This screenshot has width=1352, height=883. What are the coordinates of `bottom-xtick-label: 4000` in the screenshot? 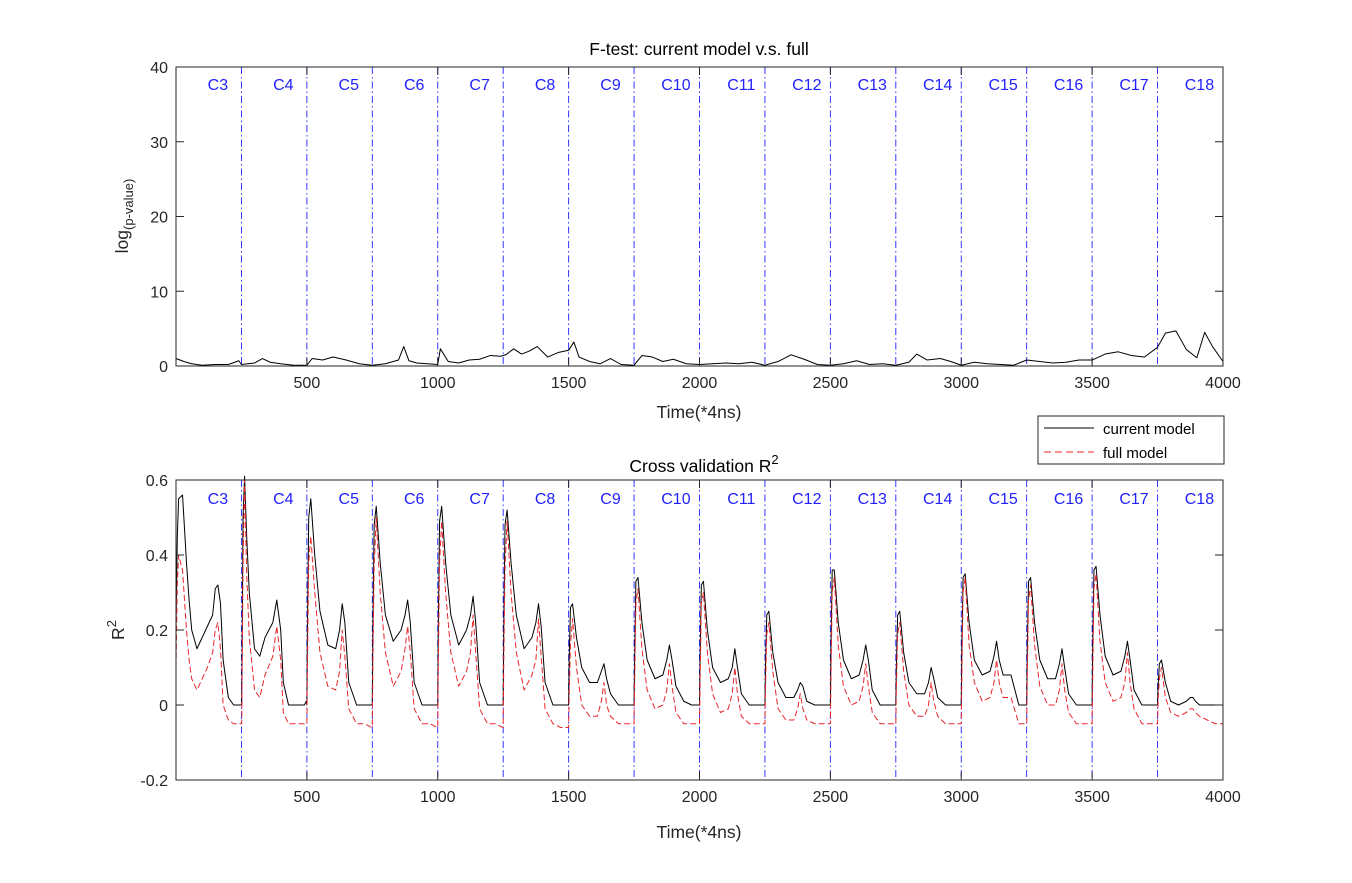 It's located at (1223, 797).